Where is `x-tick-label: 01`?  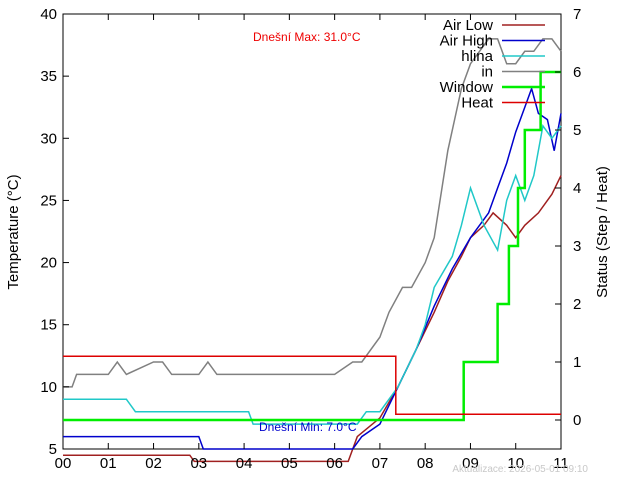
x-tick-label: 01 is located at coordinates (108, 463).